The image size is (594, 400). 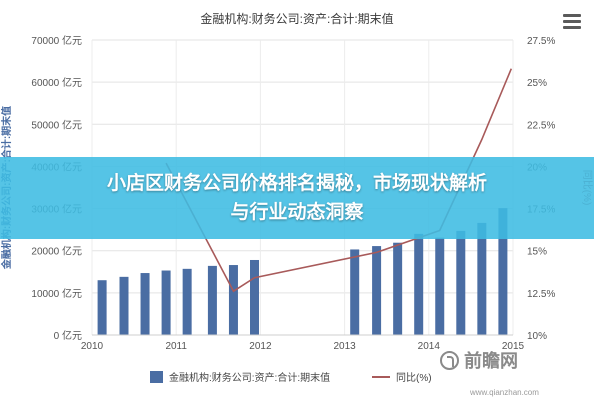 I want to click on watermark-brand: 前瞻网, so click(x=491, y=361).